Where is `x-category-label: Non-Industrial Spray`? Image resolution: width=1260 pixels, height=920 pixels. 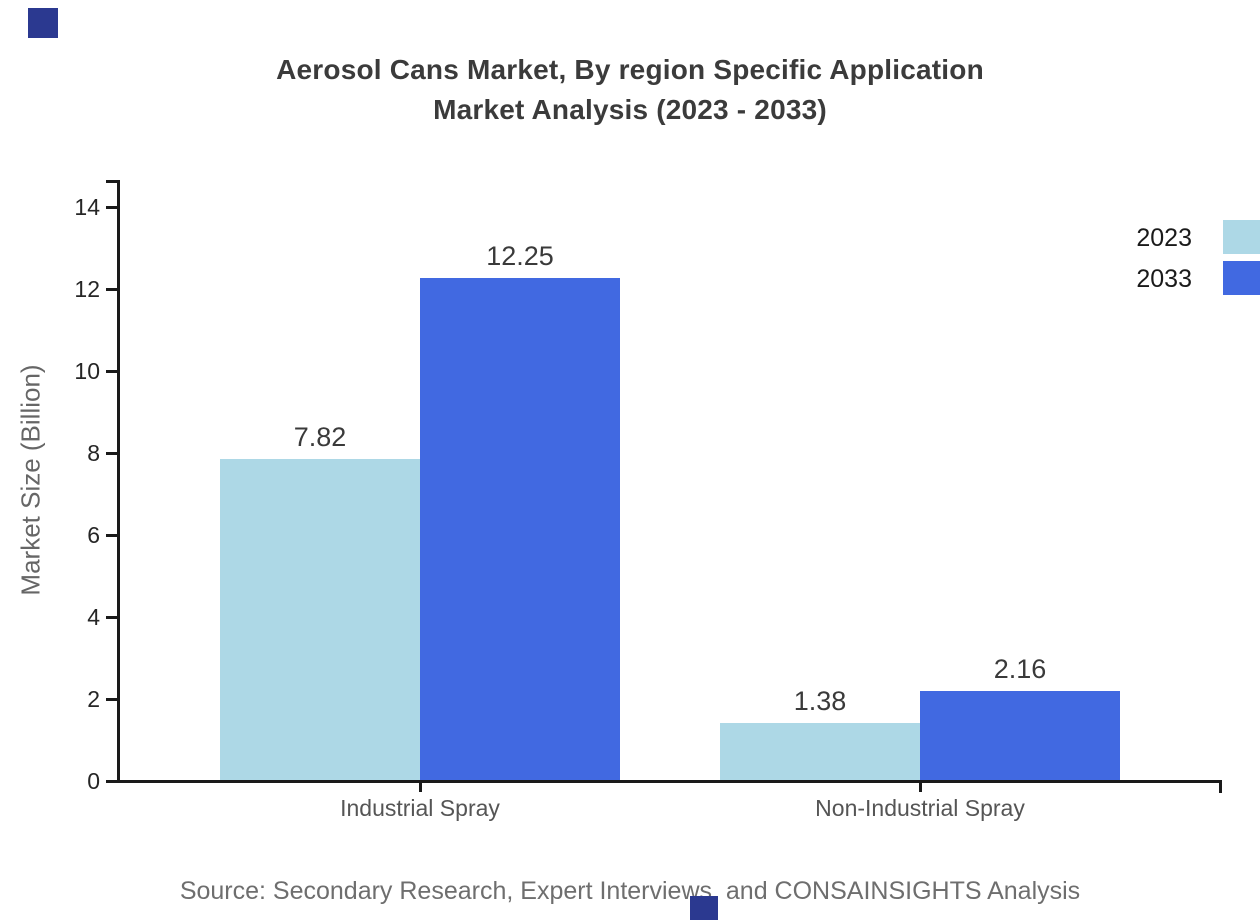
x-category-label: Non-Industrial Spray is located at coordinates (920, 808).